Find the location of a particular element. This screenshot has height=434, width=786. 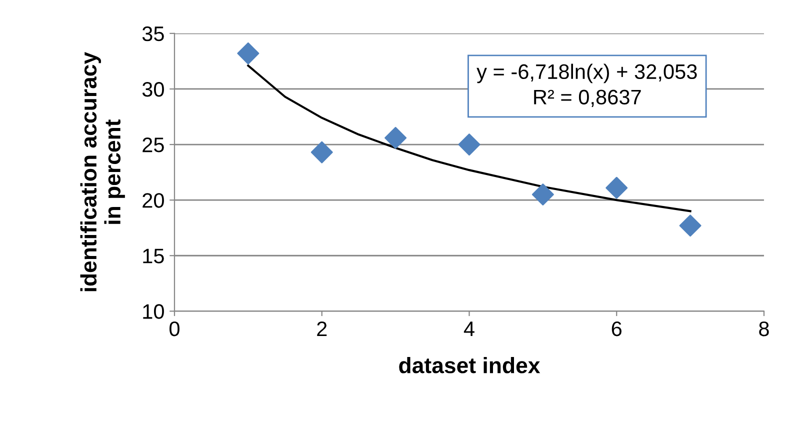

x-tick-label: 6 is located at coordinates (617, 328).